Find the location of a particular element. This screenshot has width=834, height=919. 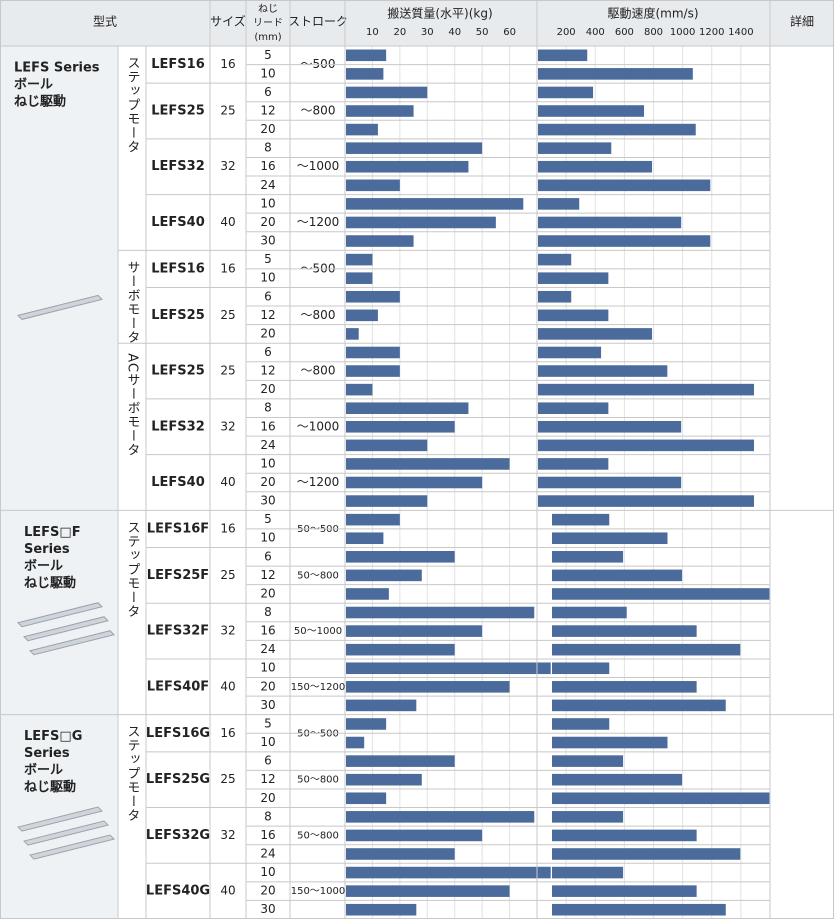

stroke: 50～800 is located at coordinates (318, 780).